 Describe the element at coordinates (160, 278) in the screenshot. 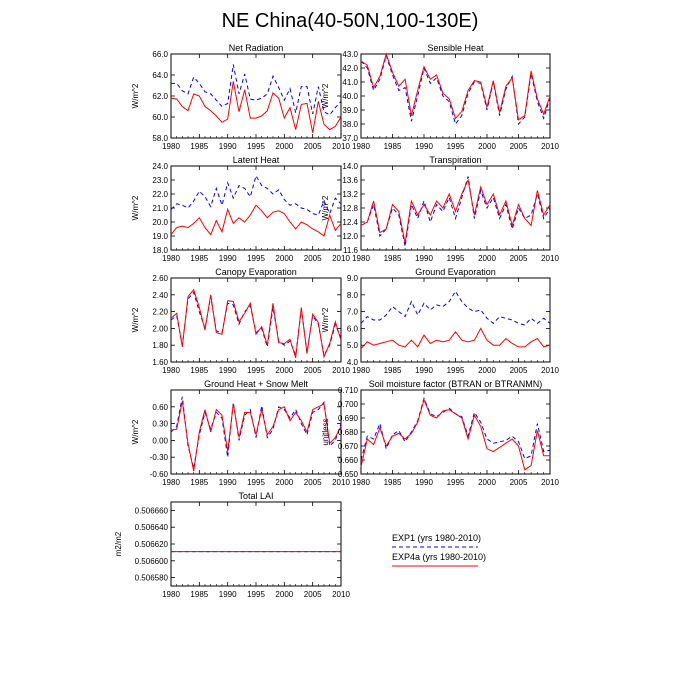

I see `y-tick-label: 2.60` at that location.